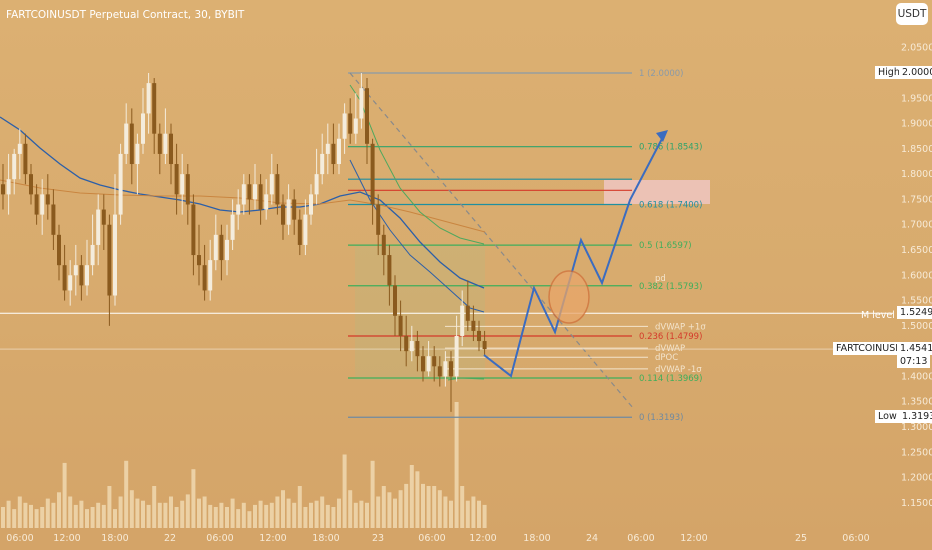 Image resolution: width=932 pixels, height=550 pixels. I want to click on time-tick-label: 18:00, so click(325, 538).